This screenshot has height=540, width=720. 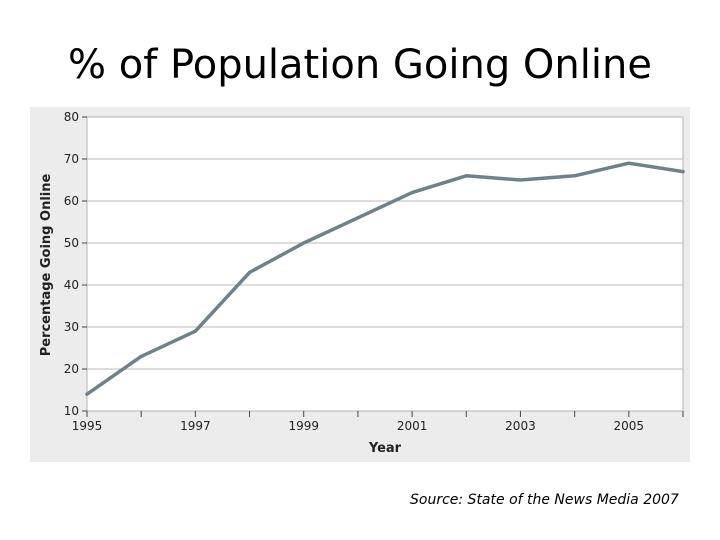 I want to click on y-tick-label: 30, so click(x=71, y=327).